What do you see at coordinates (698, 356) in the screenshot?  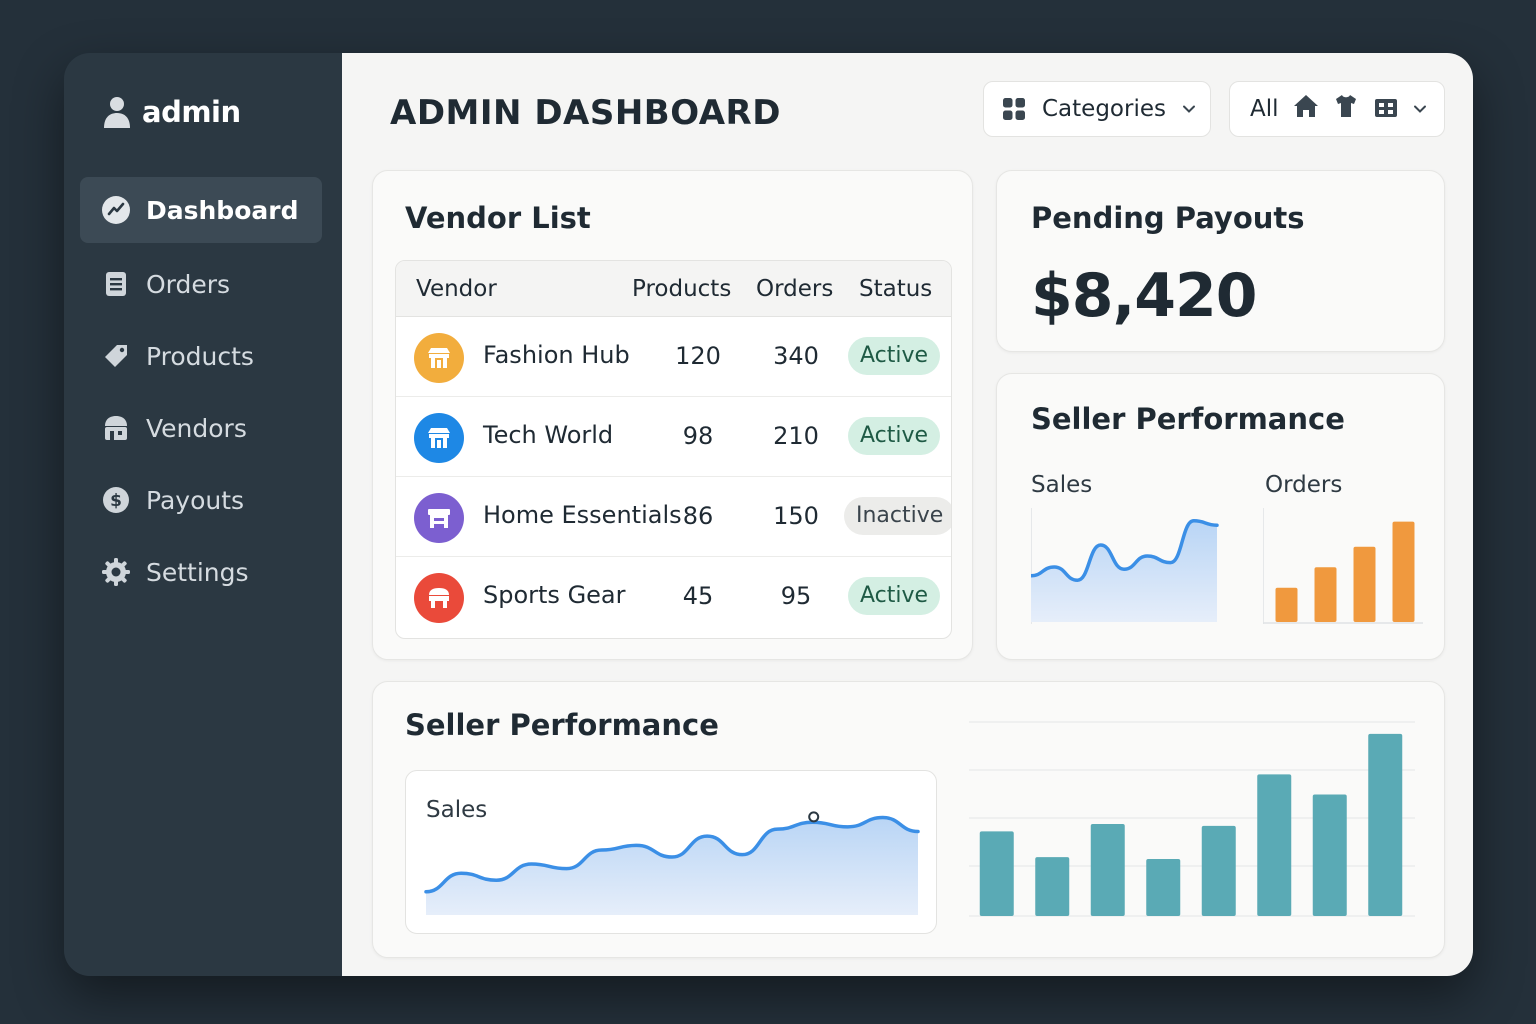 I see `vendor-products: 120` at bounding box center [698, 356].